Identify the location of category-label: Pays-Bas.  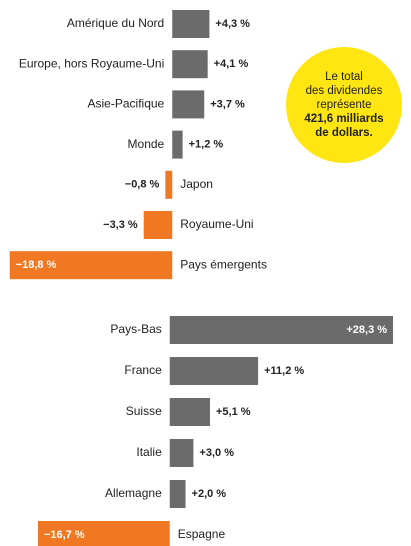
(135, 329).